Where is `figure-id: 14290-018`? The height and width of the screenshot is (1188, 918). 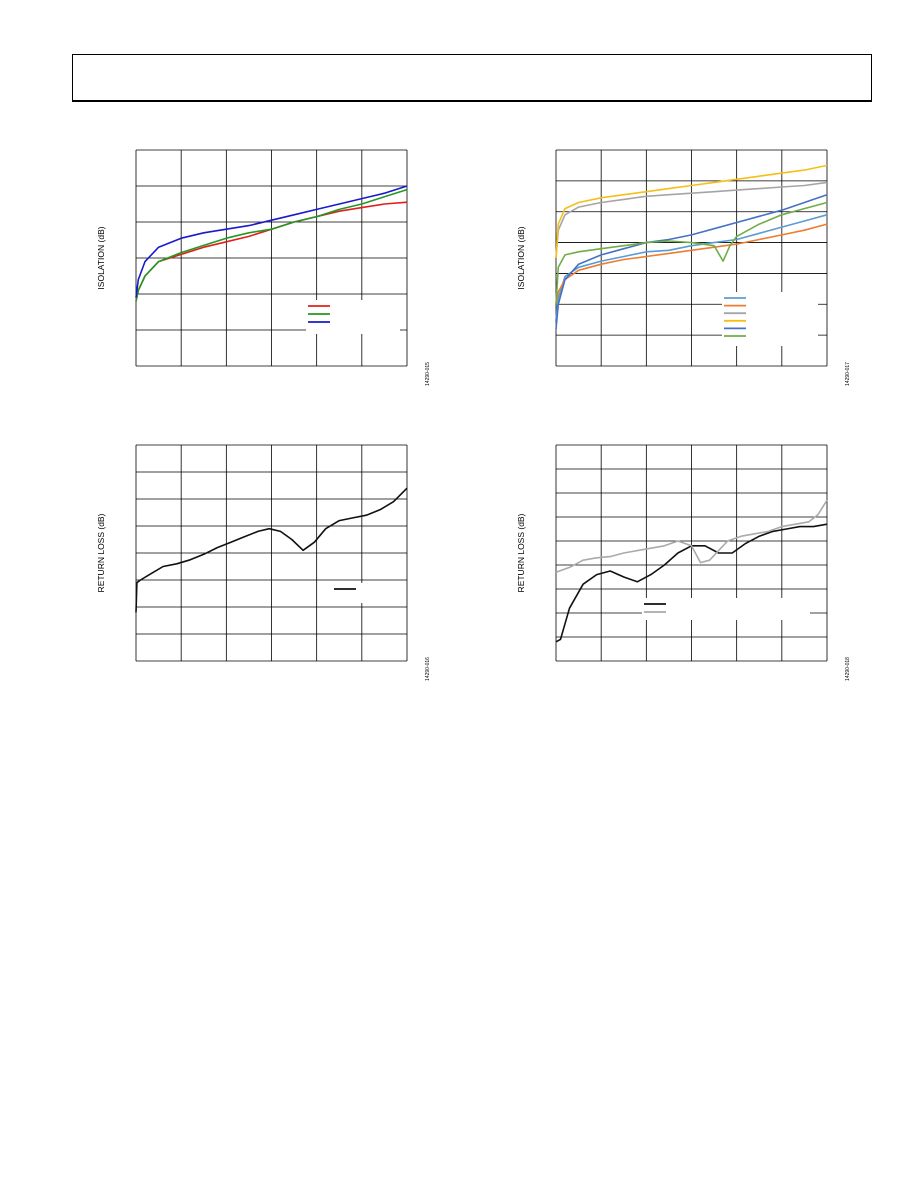 figure-id: 14290-018 is located at coordinates (848, 669).